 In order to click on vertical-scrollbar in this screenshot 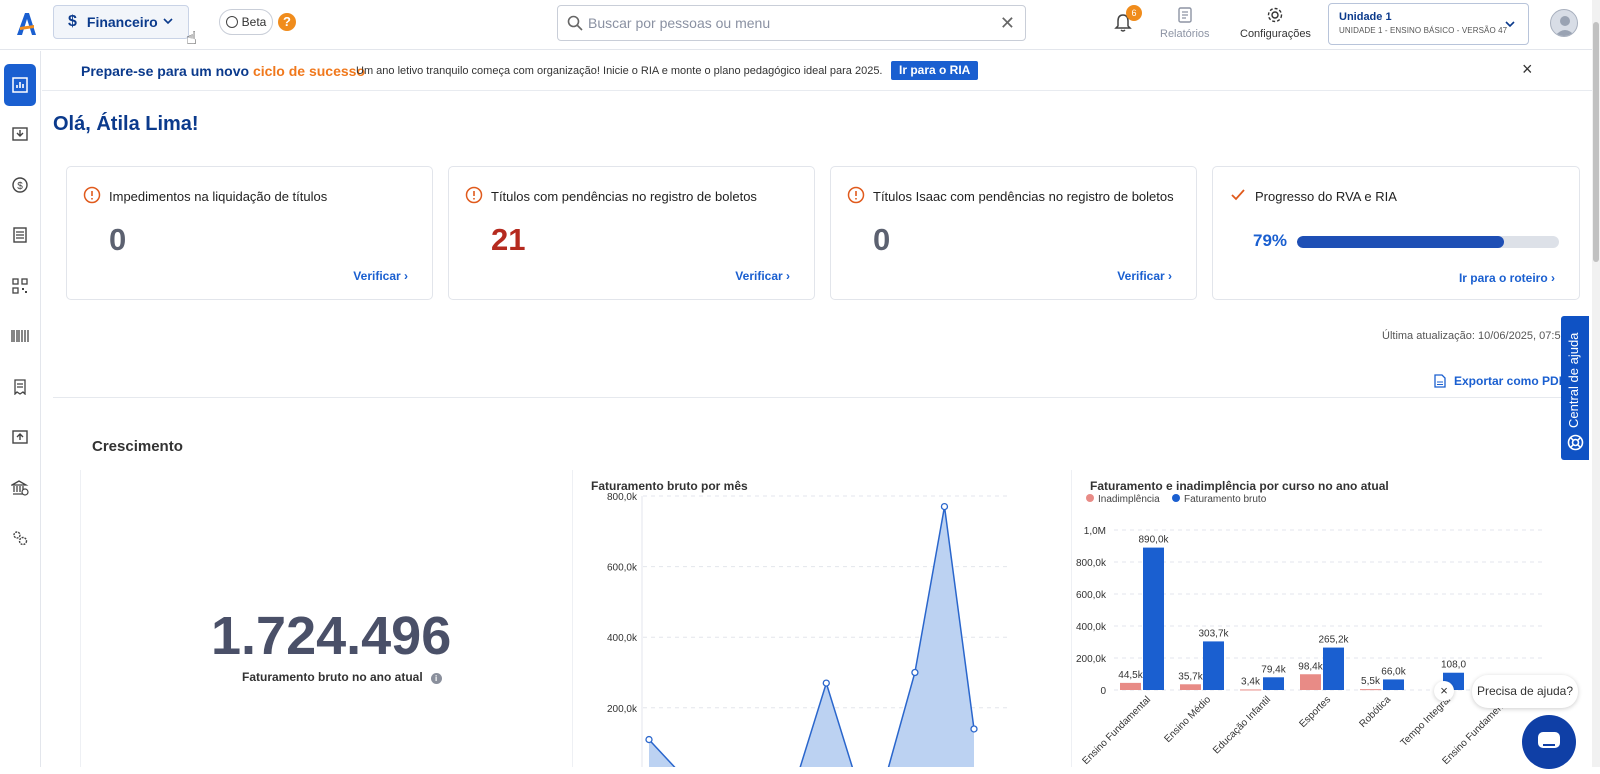, I will do `click(1596, 383)`.